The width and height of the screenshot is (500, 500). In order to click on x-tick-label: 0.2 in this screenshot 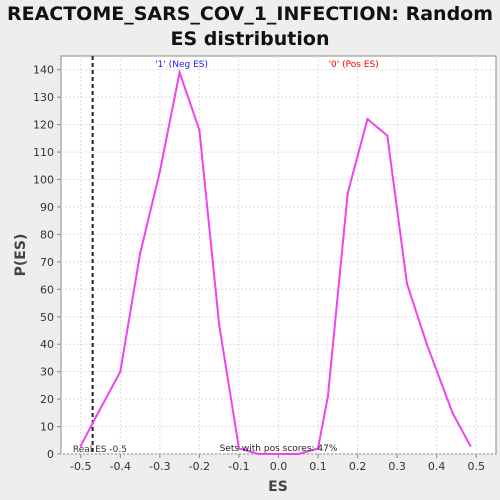, I will do `click(358, 466)`.